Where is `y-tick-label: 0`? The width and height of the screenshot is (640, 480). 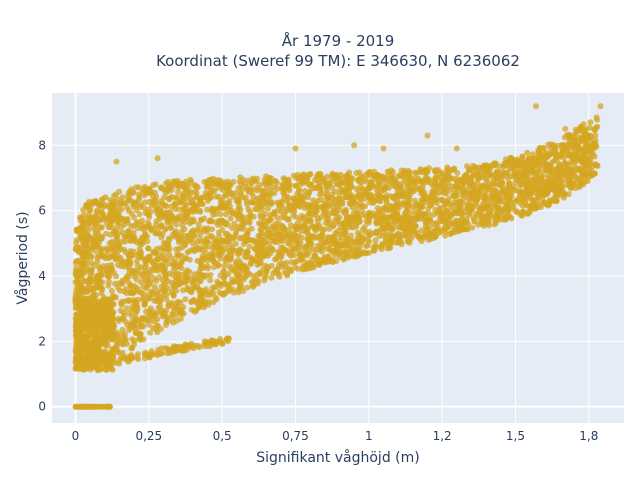 y-tick-label: 0 is located at coordinates (42, 407).